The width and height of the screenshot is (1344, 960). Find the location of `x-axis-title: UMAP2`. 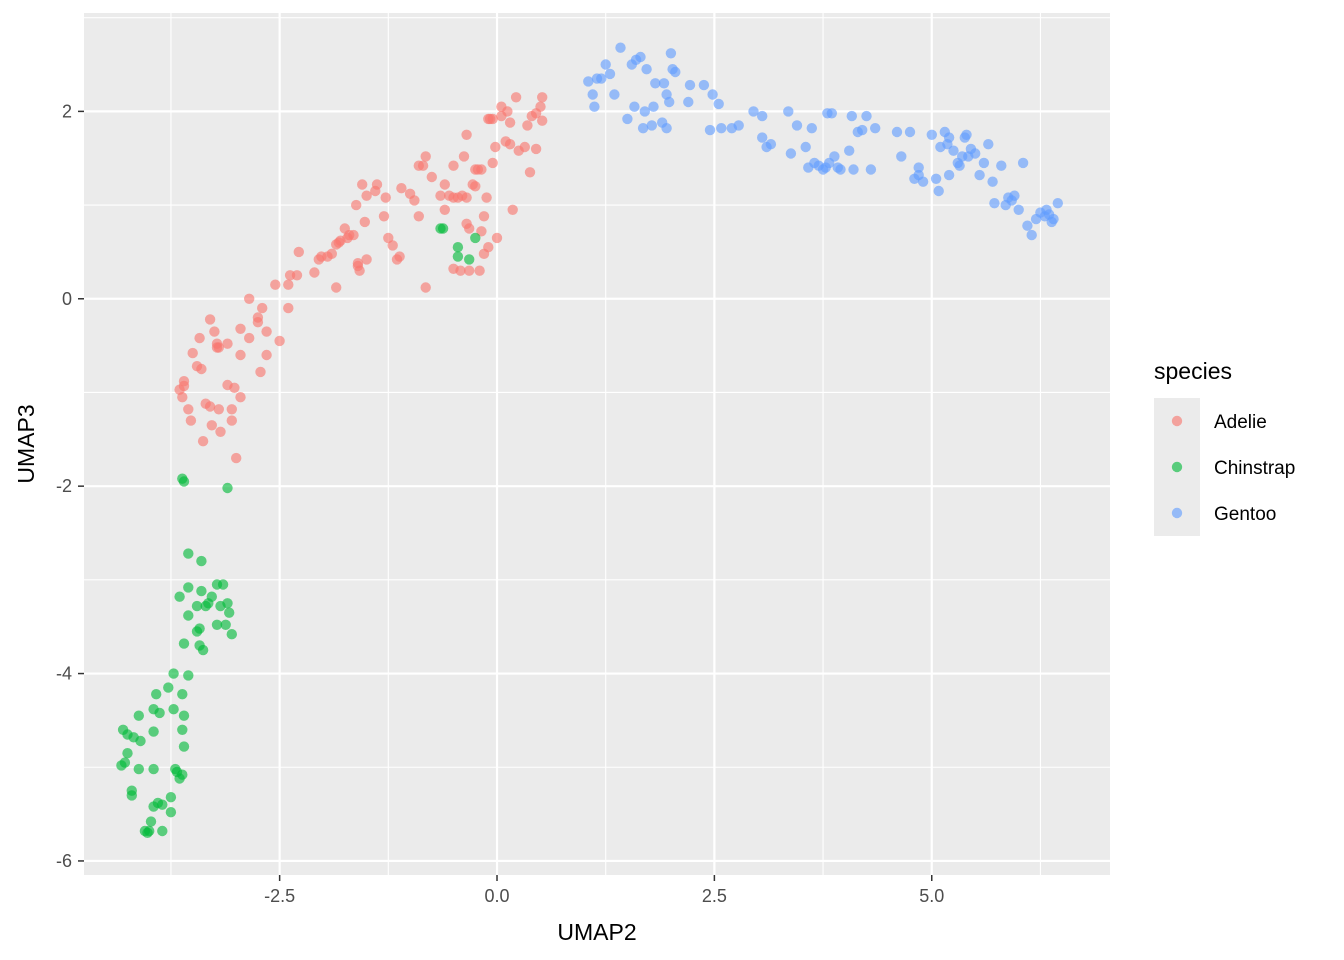

x-axis-title: UMAP2 is located at coordinates (596, 932).